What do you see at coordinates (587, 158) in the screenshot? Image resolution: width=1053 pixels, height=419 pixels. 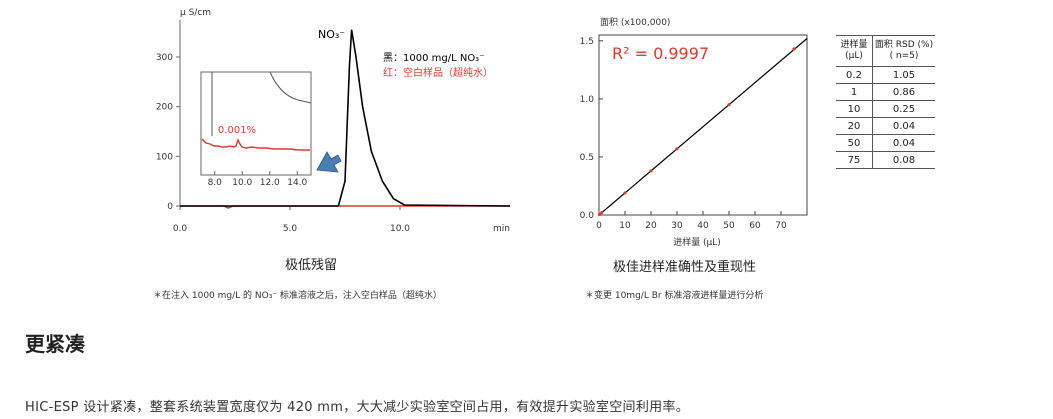 I see `right-y-tick-label: 0.5` at bounding box center [587, 158].